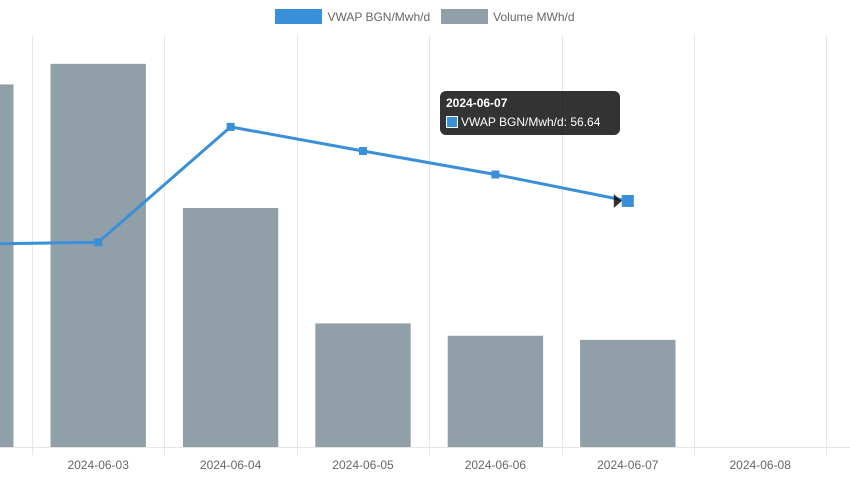 Image resolution: width=850 pixels, height=480 pixels. I want to click on tooltip-value: VWAP BGN/Mwh/d: 56.64, so click(531, 122).